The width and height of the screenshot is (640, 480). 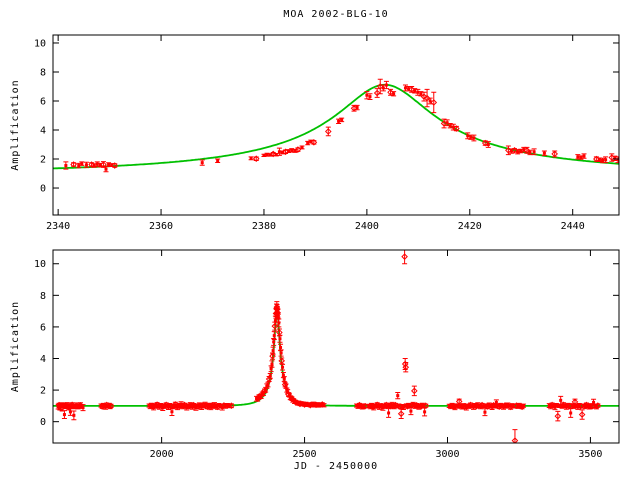 I want to click on y-tick-label: 8, so click(x=43, y=296).